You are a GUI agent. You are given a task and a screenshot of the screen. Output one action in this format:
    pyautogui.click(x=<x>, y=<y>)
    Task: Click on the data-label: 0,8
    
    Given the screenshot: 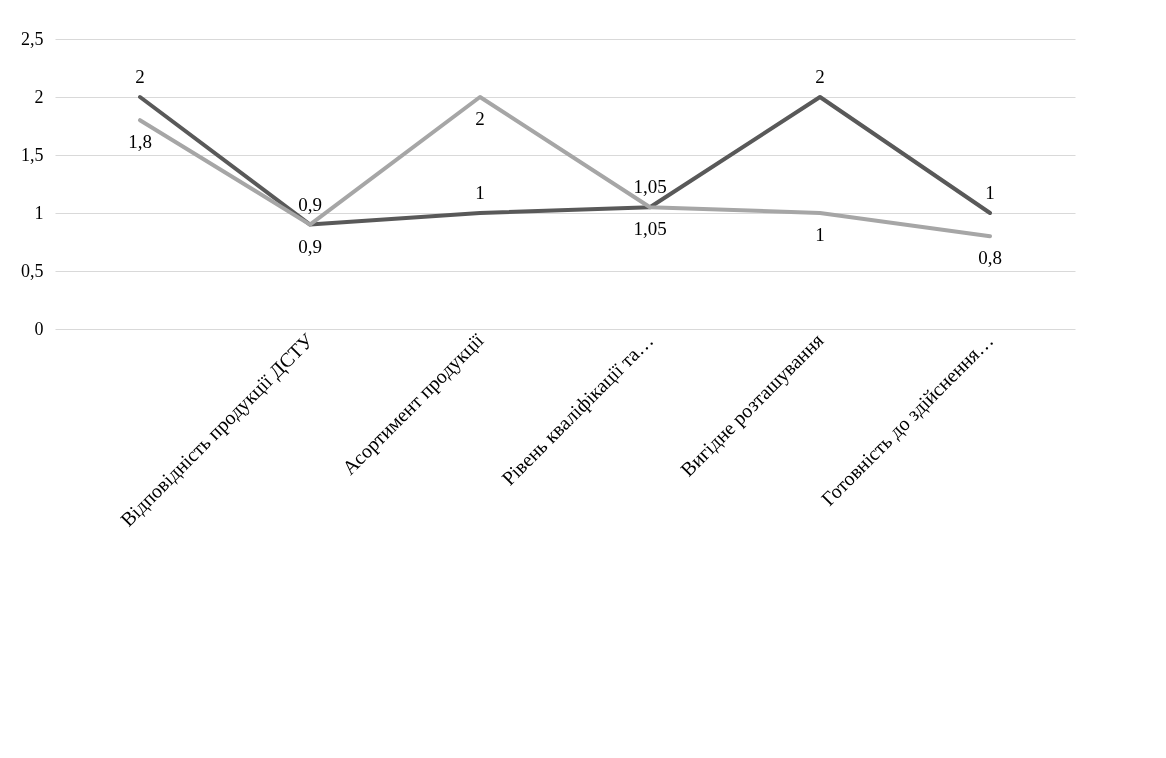 What is the action you would take?
    pyautogui.click(x=990, y=258)
    